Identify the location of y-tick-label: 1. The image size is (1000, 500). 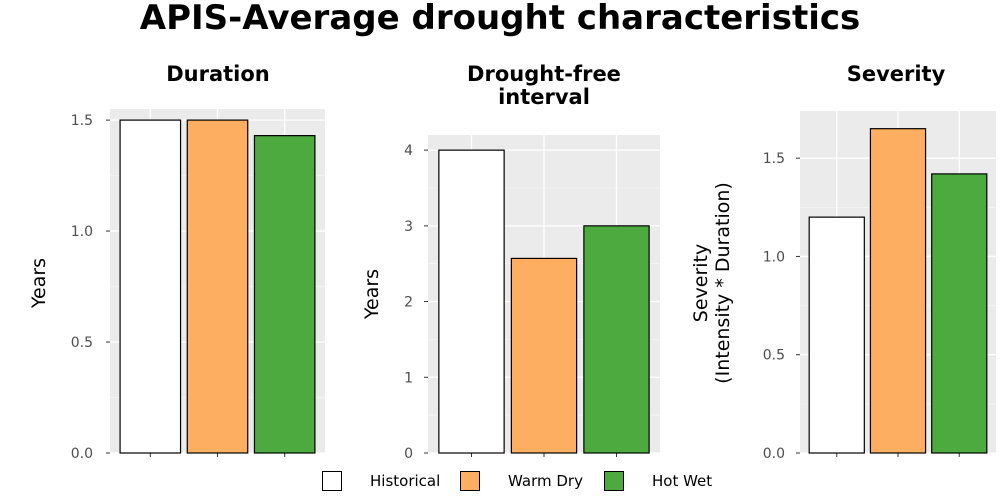
(408, 378).